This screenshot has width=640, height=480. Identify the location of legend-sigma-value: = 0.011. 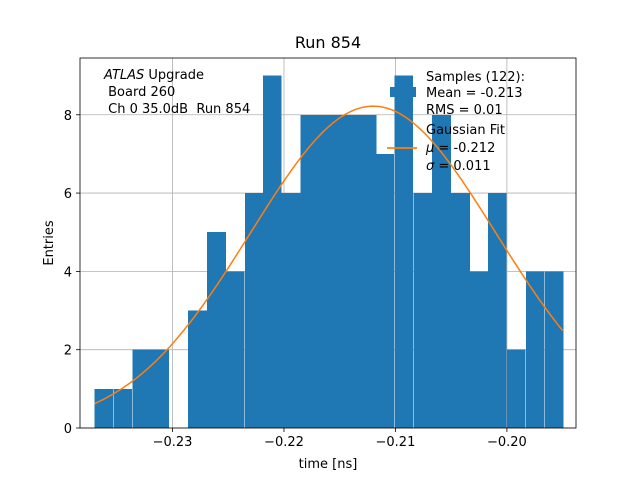
(462, 166).